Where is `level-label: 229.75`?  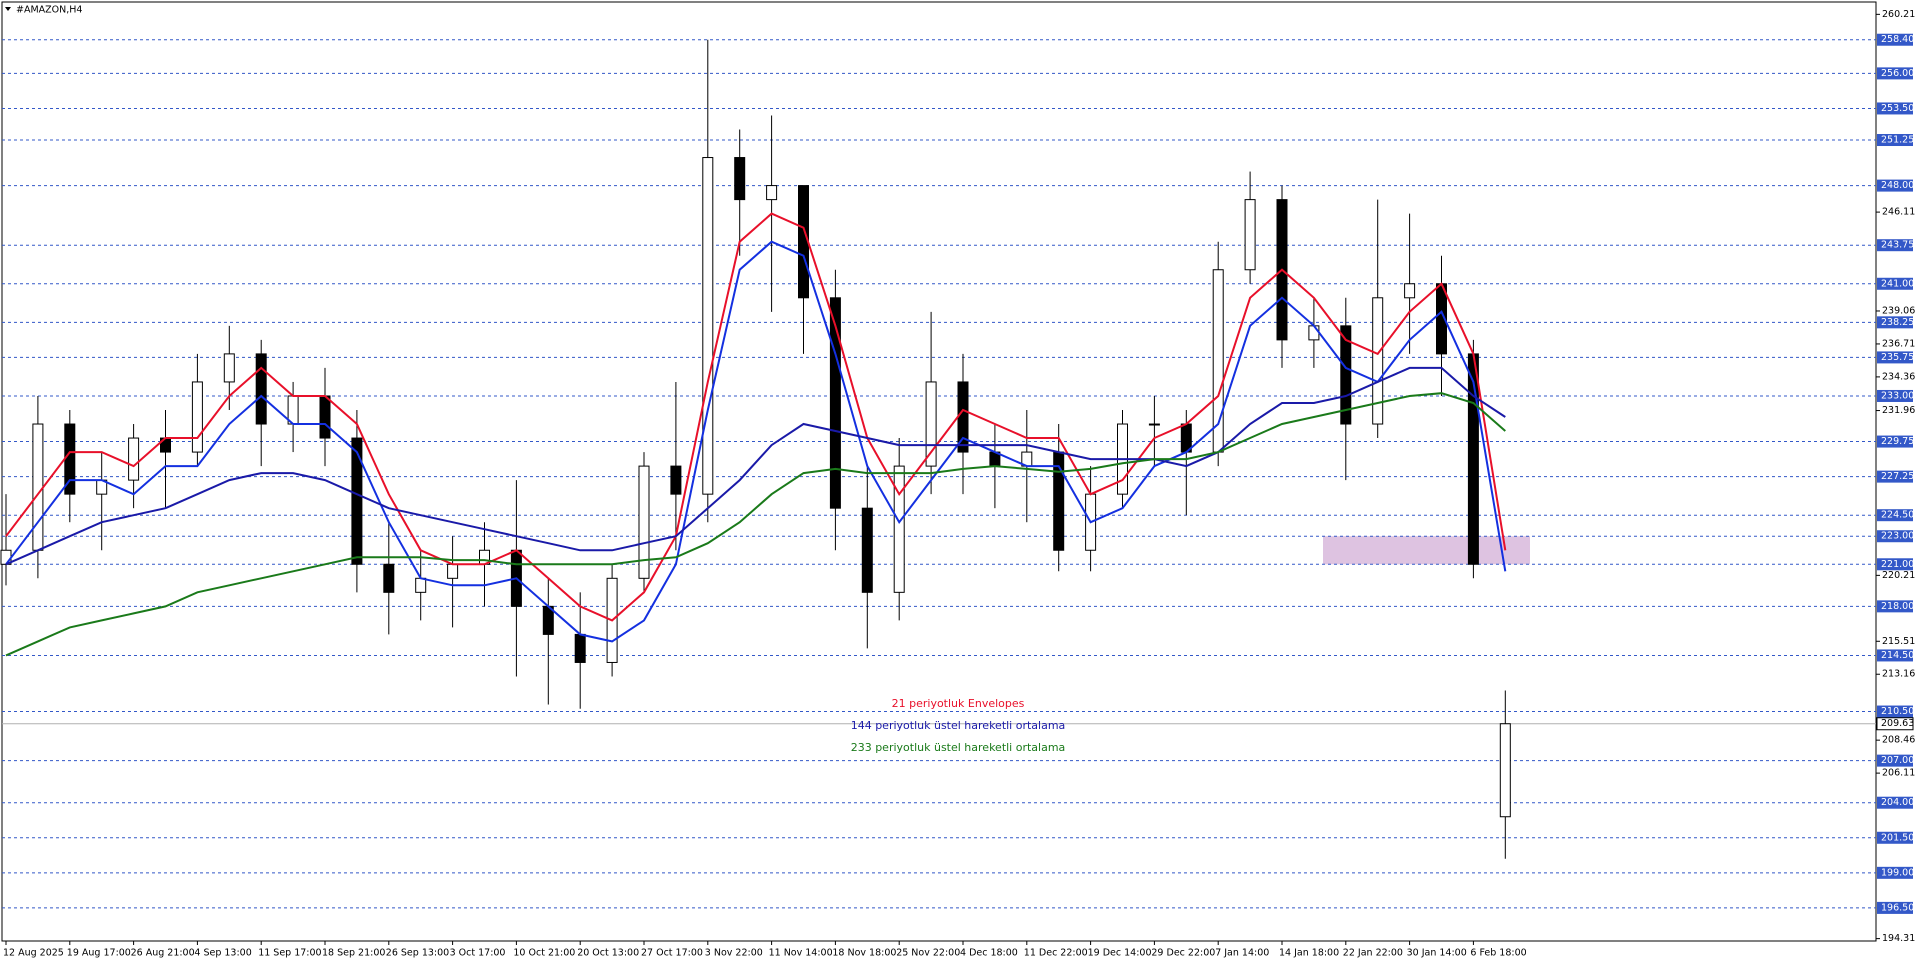 level-label: 229.75 is located at coordinates (1897, 441).